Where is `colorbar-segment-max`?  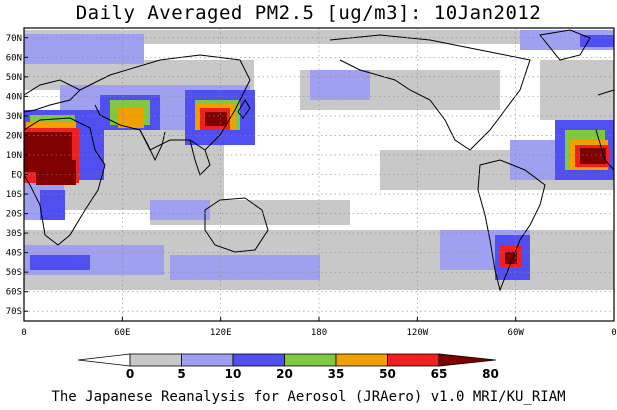
colorbar-segment-max is located at coordinates (467, 360).